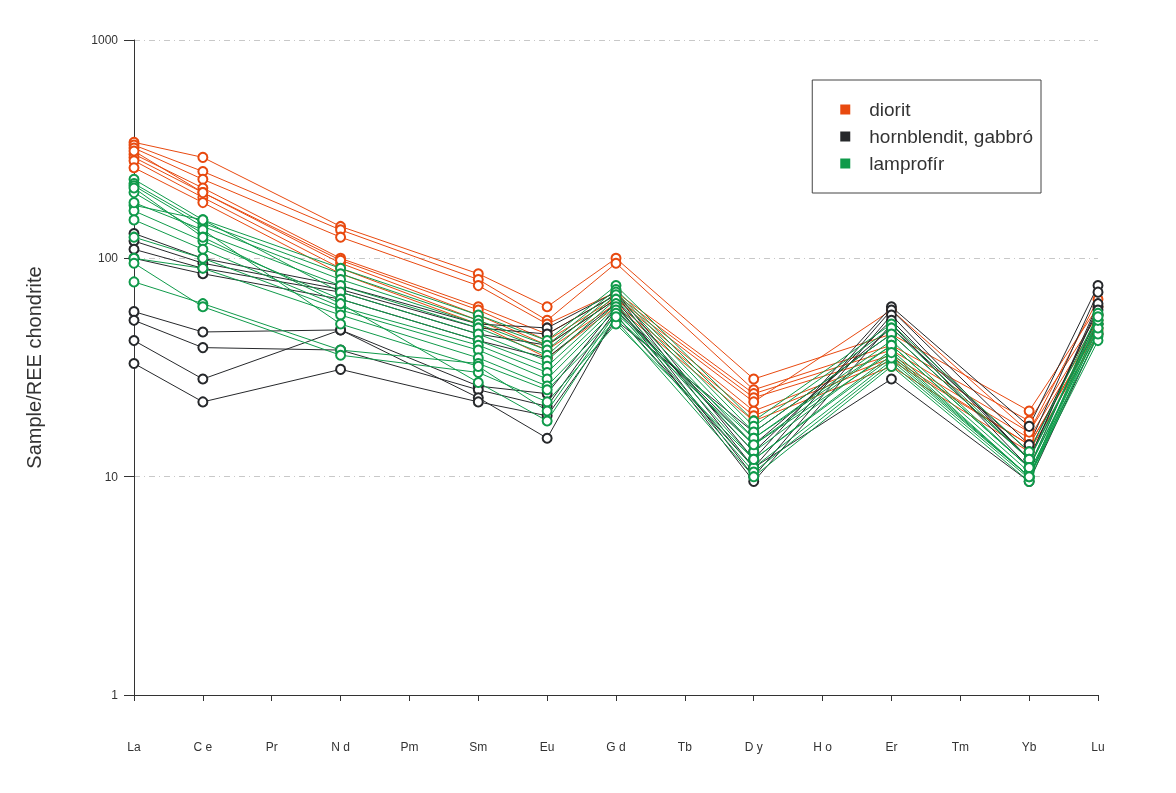  Describe the element at coordinates (34, 367) in the screenshot. I see `y-axis-title: Sample/REE chondrite` at that location.